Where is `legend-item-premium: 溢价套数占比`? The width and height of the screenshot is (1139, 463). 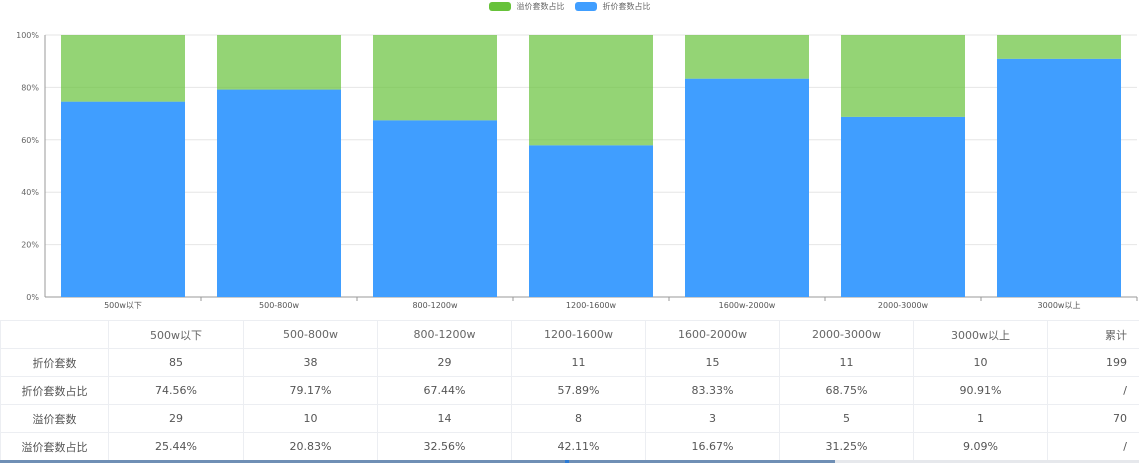
legend-item-premium: 溢价套数占比 is located at coordinates (526, 6).